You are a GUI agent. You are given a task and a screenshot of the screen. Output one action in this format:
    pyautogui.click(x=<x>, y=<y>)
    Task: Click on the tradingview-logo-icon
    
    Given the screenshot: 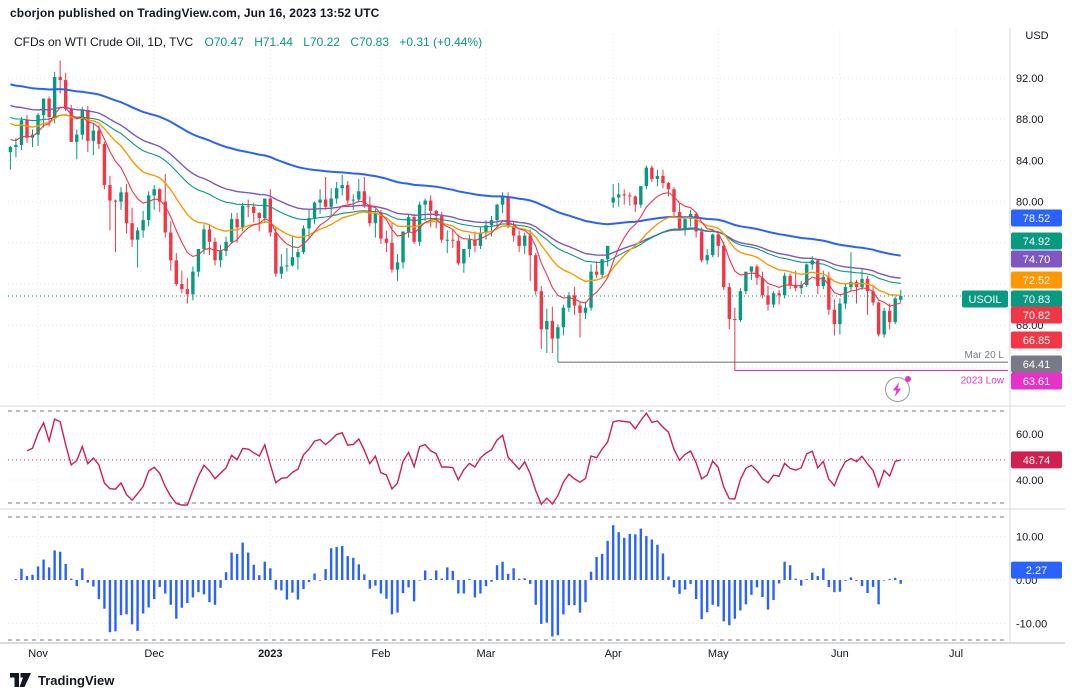 What is the action you would take?
    pyautogui.click(x=21, y=680)
    